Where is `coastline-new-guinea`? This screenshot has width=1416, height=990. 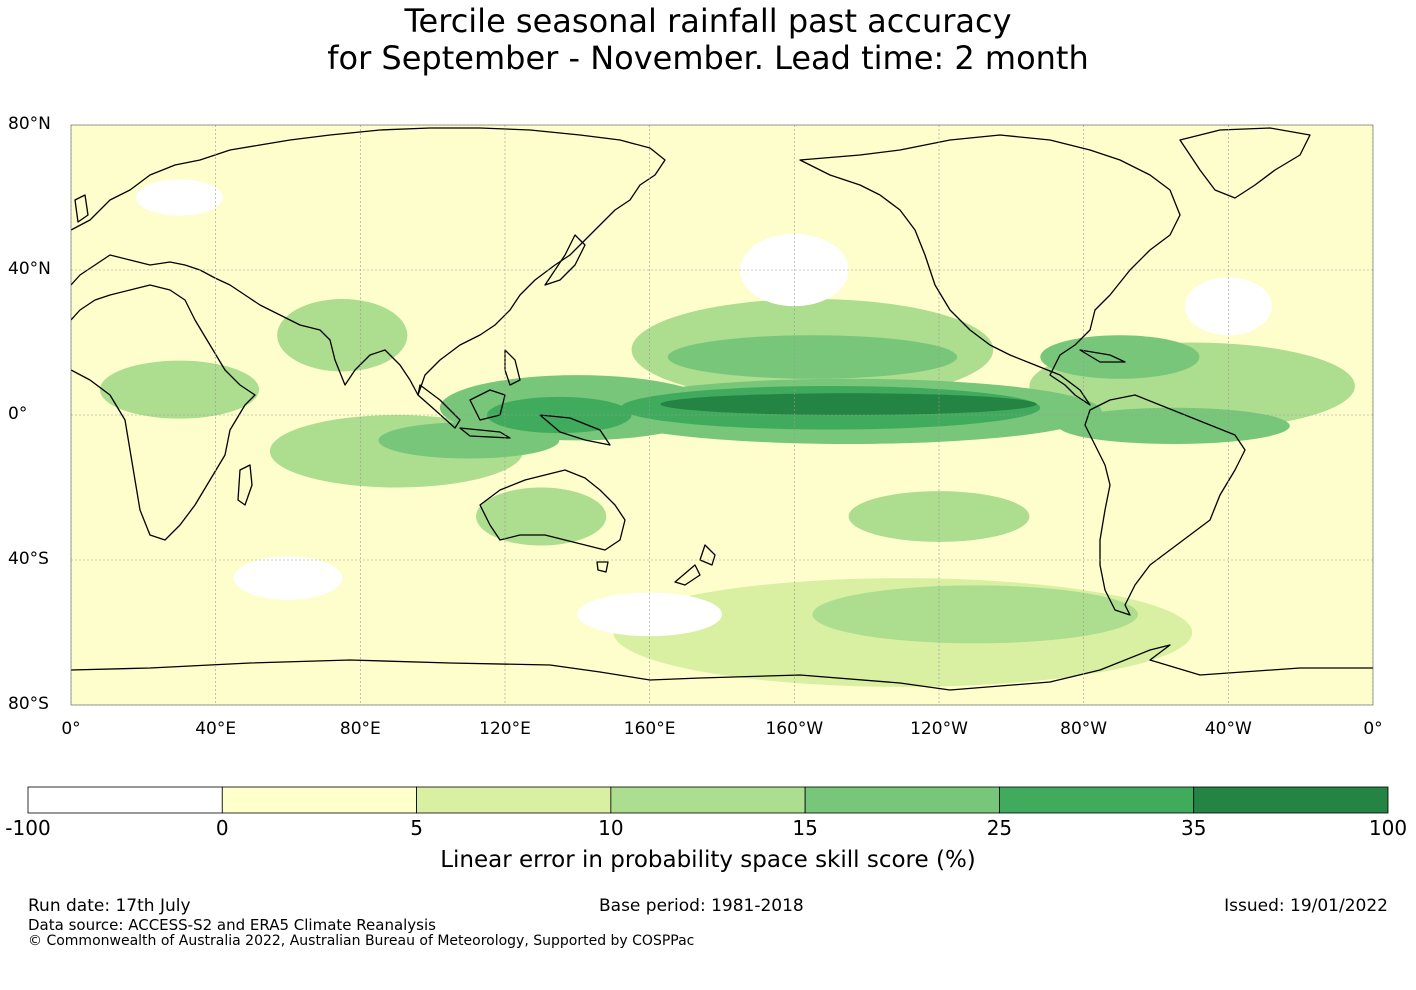
coastline-new-guinea is located at coordinates (575, 430).